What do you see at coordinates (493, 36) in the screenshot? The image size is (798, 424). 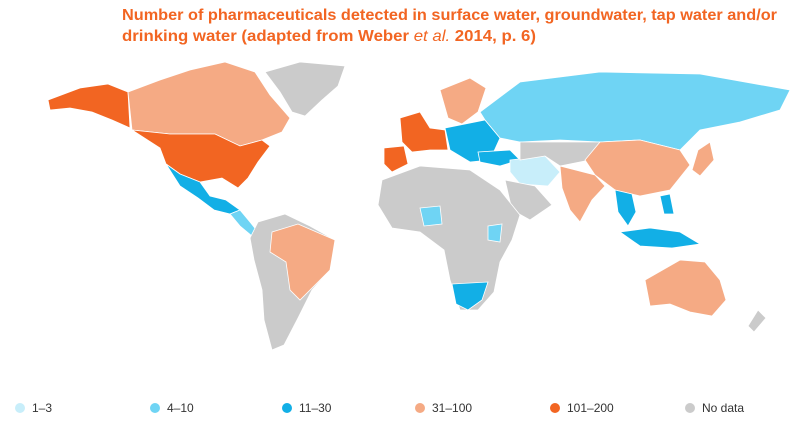 I see `title-text: 2014, p. 6)` at bounding box center [493, 36].